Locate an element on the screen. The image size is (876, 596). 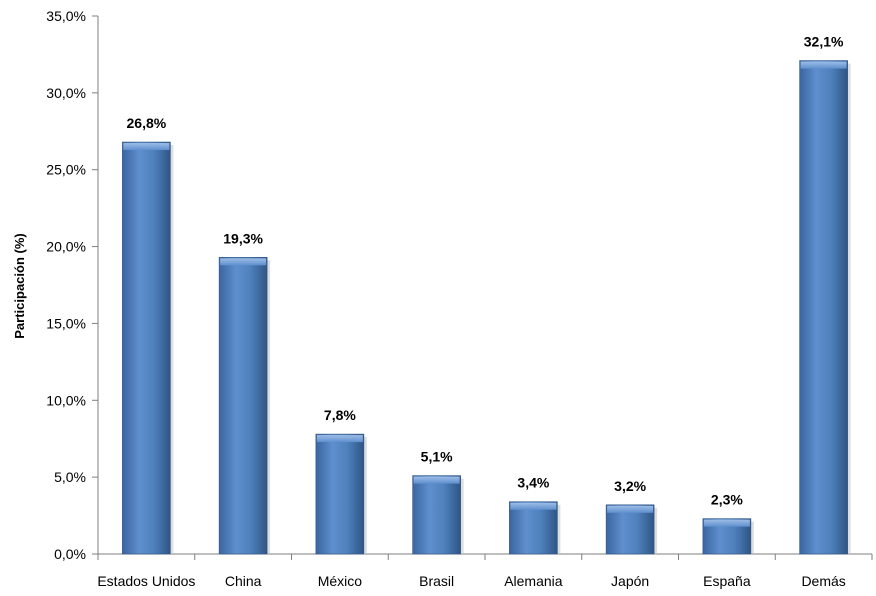
y-tick-label: 35,0% is located at coordinates (66, 16).